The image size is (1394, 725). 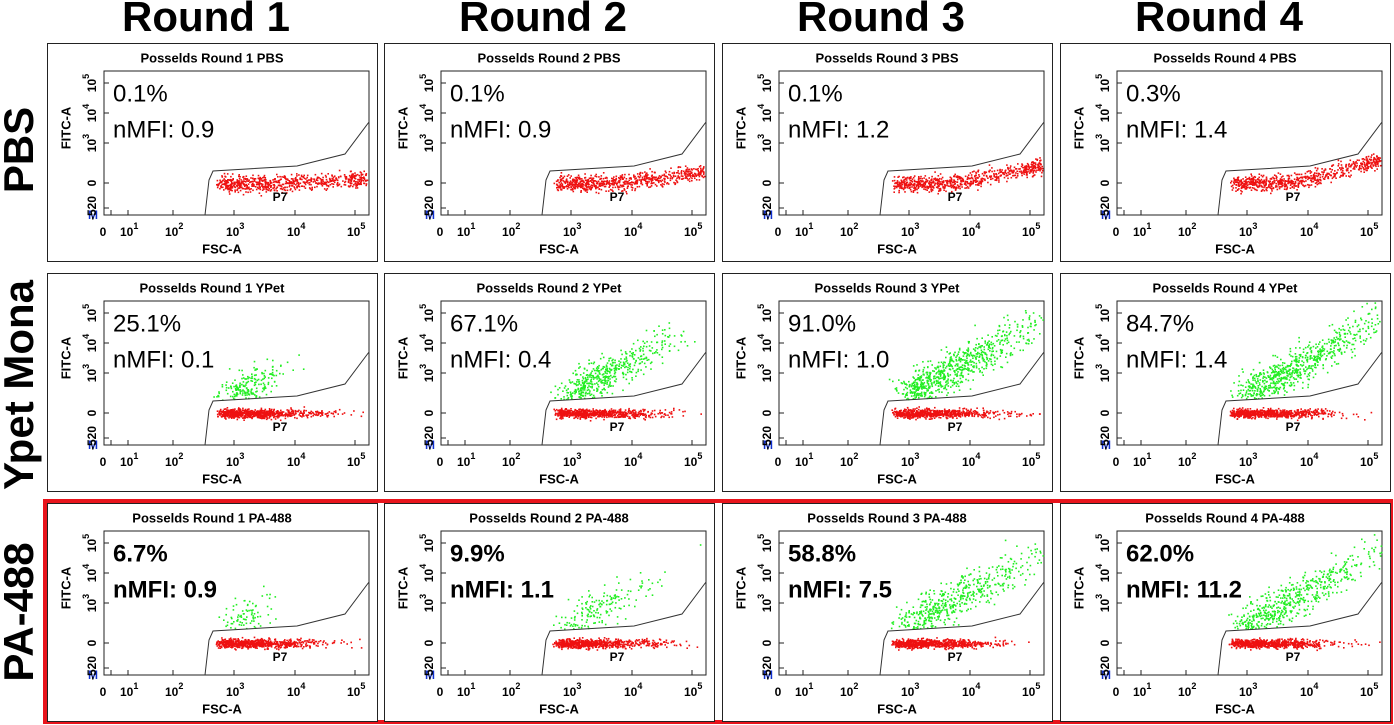 I want to click on marker-label: M, so click(x=768, y=215).